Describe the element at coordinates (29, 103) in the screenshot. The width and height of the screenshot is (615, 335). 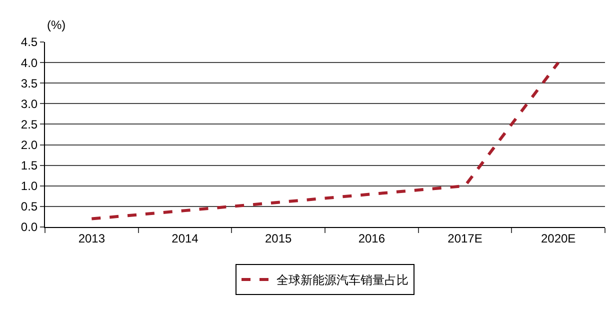
I see `y-tick-label: 3.0` at that location.